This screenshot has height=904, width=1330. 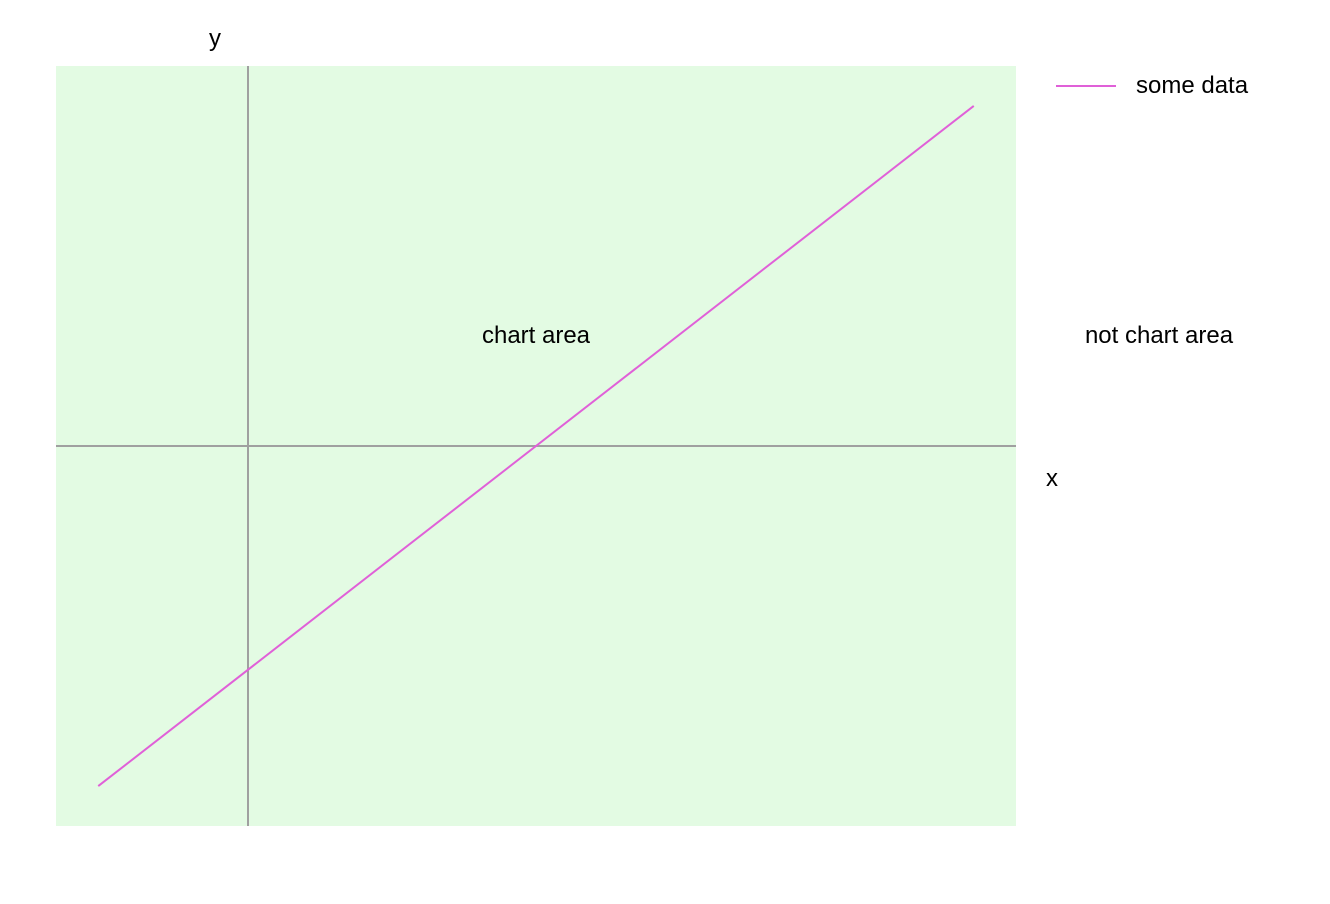 I want to click on legend: some data, so click(x=1152, y=85).